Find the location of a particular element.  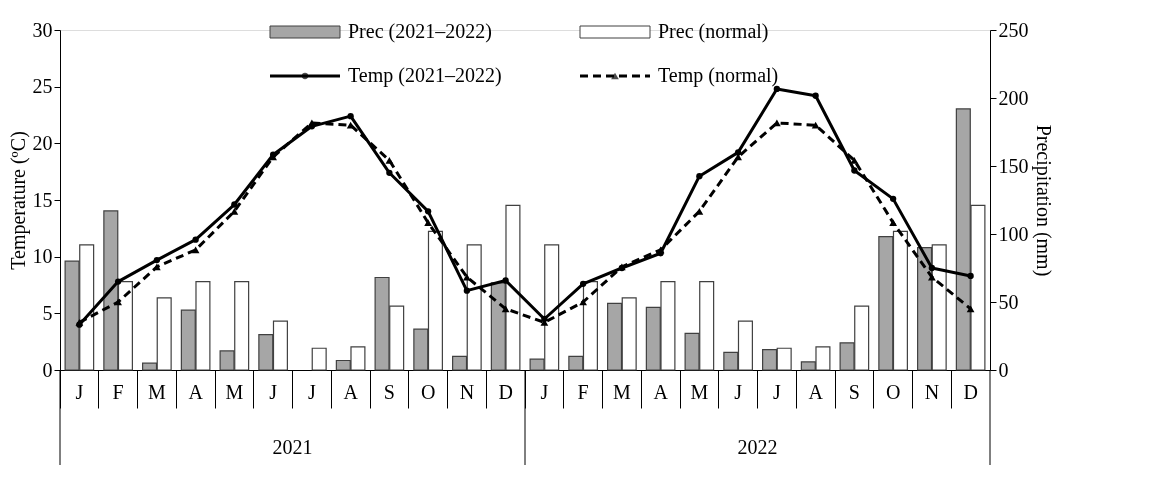

legend-label: Prec (normal) is located at coordinates (713, 31).